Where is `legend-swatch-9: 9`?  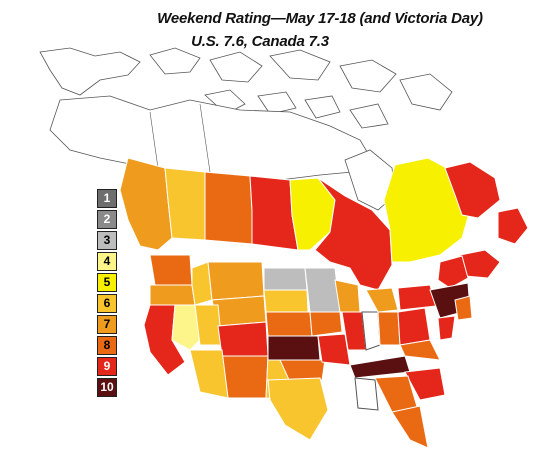
legend-swatch-9: 9 is located at coordinates (107, 366).